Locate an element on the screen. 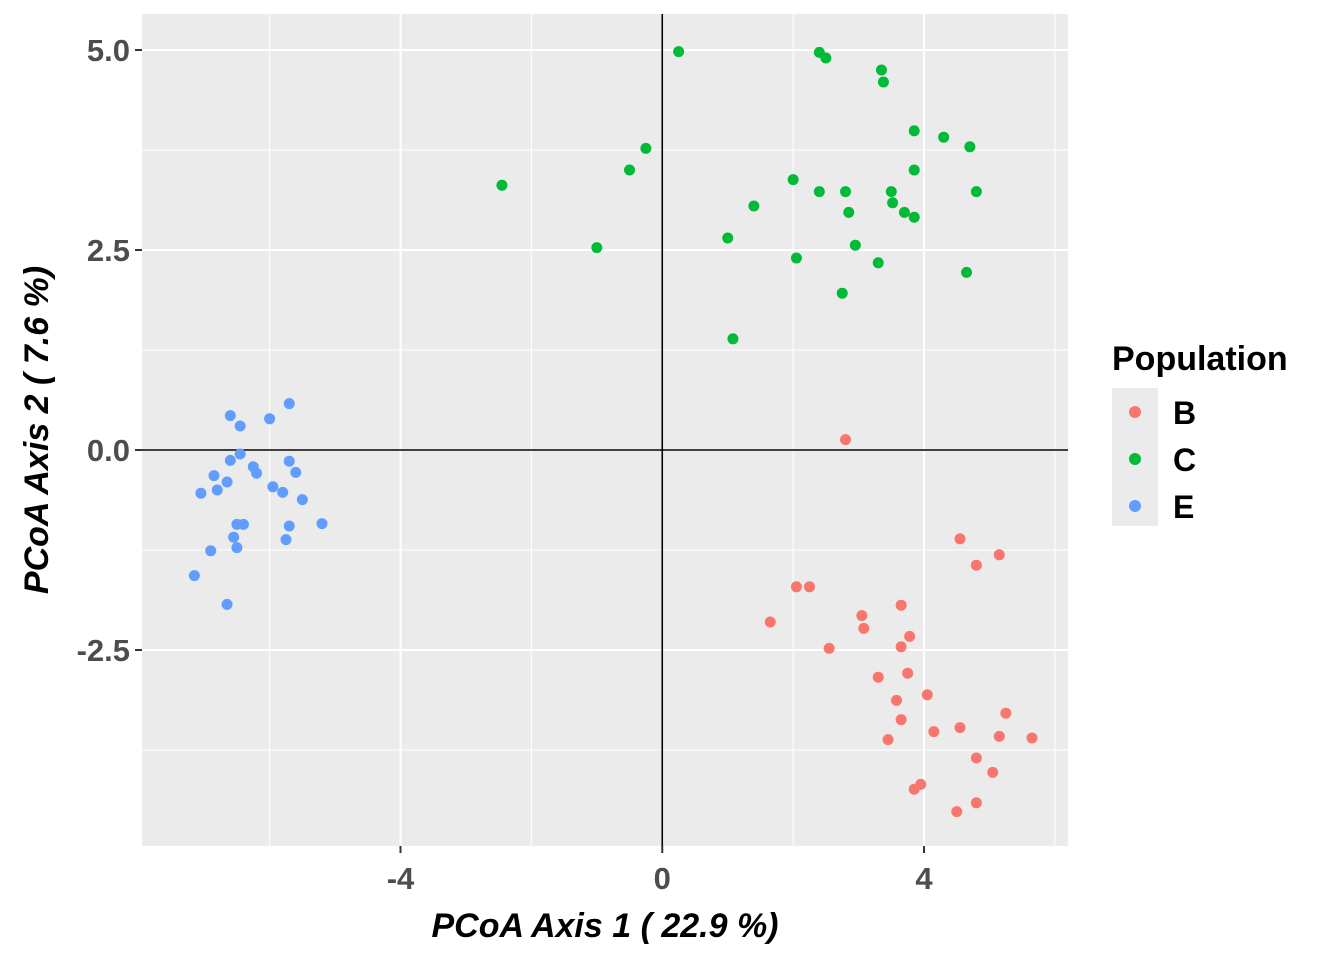 This screenshot has height=960, width=1344. legend-key-B is located at coordinates (1135, 412).